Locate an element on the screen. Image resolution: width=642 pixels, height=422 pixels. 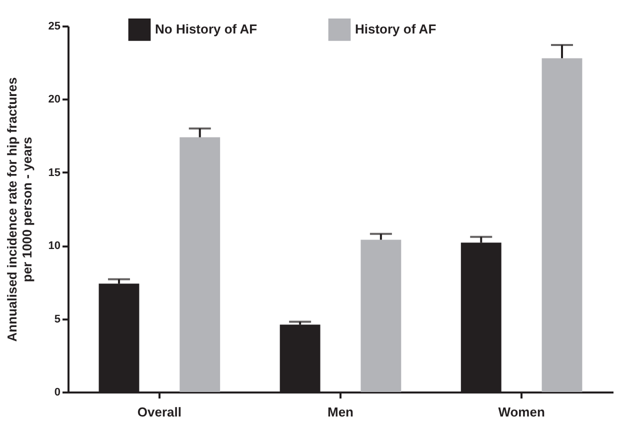
y-tick-label: 10 is located at coordinates (54, 246).